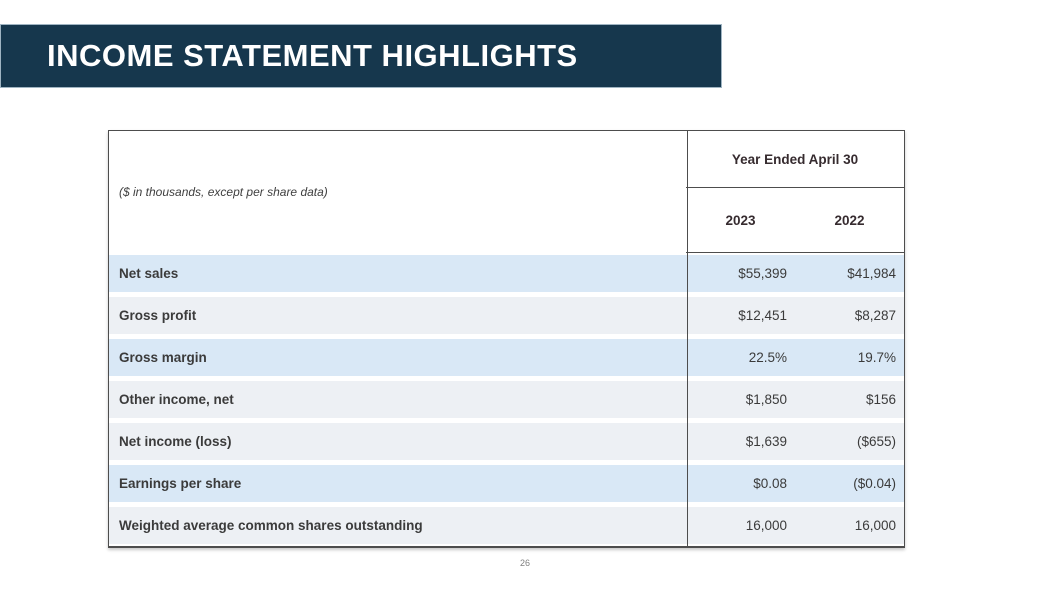 This screenshot has height=590, width=1050. What do you see at coordinates (874, 483) in the screenshot?
I see `row-value-2022: ($0.04)` at bounding box center [874, 483].